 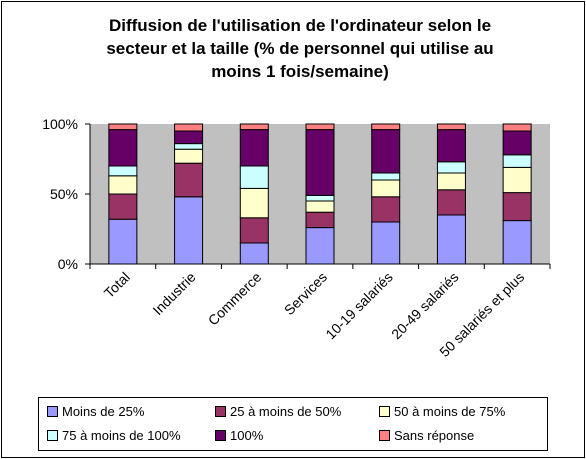 What do you see at coordinates (103, 411) in the screenshot?
I see `legend-label: Moins de 25%` at bounding box center [103, 411].